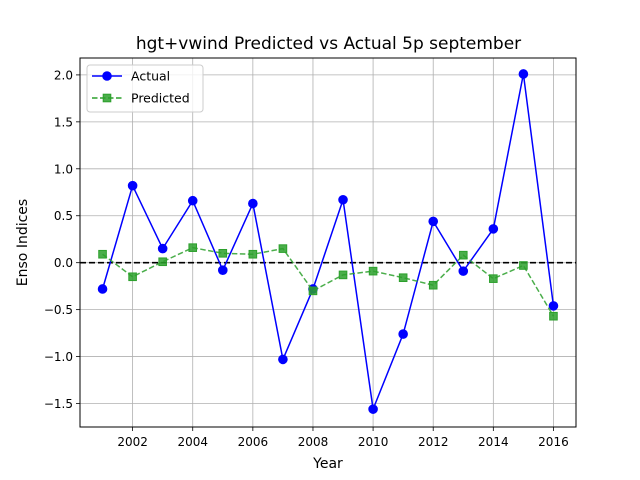  I want to click on y-tick-label: 1.5, so click(63, 122).